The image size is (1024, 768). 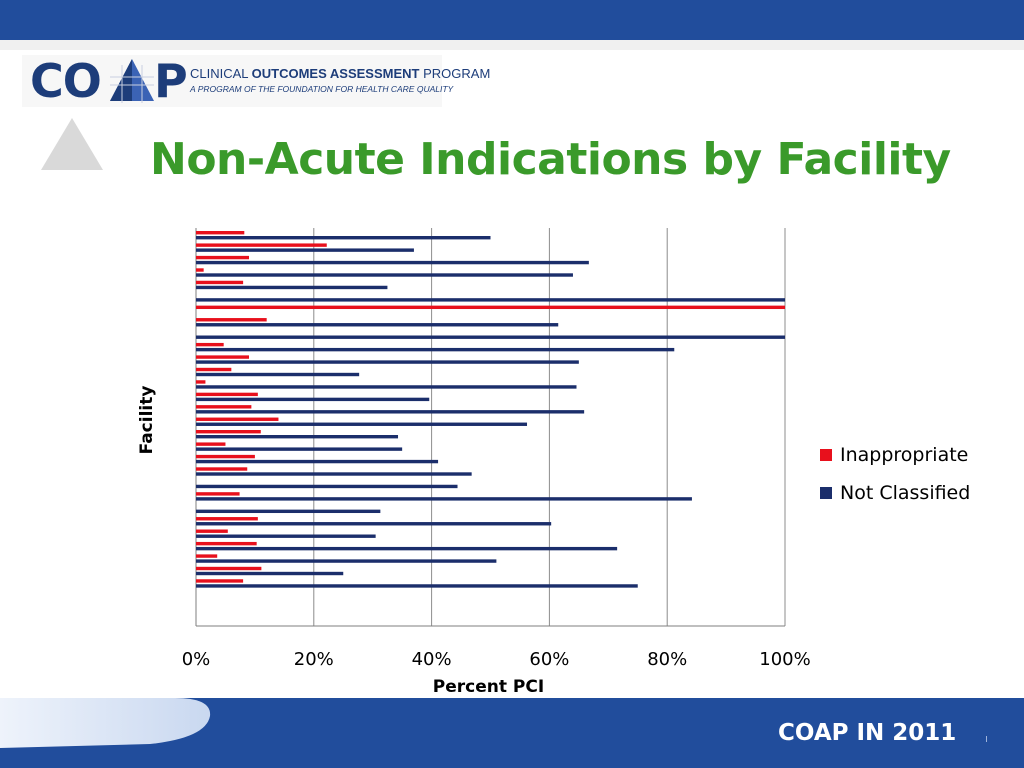 What do you see at coordinates (66, 81) in the screenshot?
I see `logo-wordmark-left: CO` at bounding box center [66, 81].